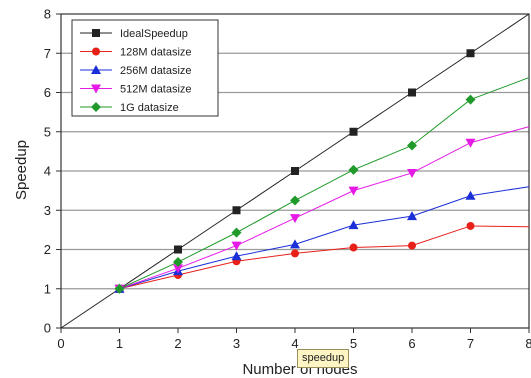 The height and width of the screenshot is (378, 531). Describe the element at coordinates (470, 343) in the screenshot. I see `x-tick-label: 7` at that location.